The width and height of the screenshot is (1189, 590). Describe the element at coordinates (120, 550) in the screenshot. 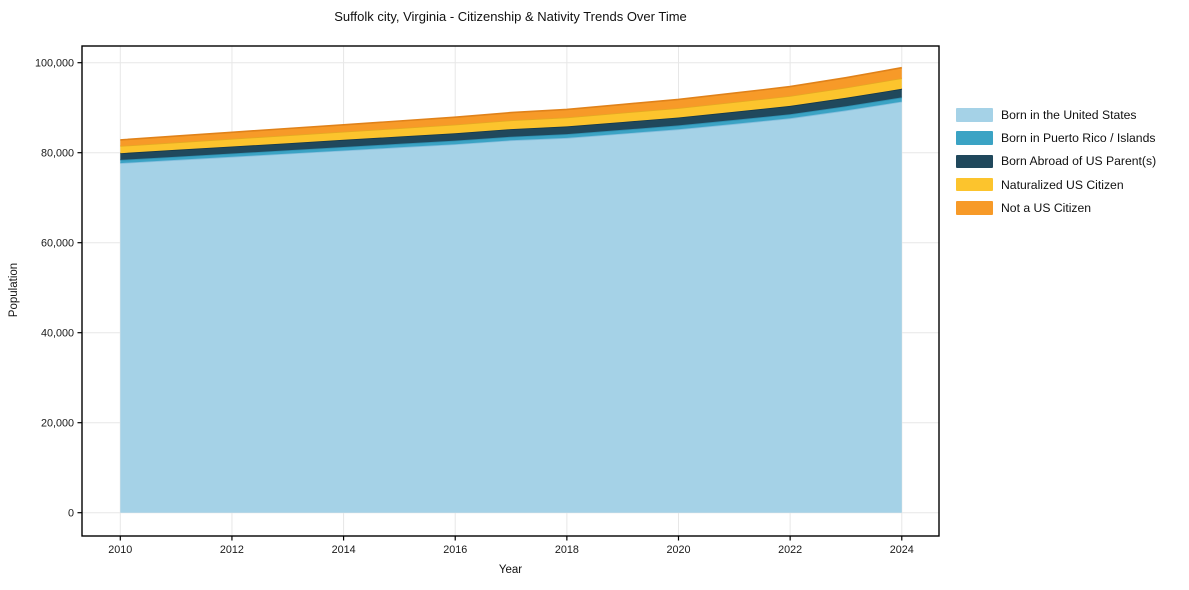

I see `x-tick-label: 2010` at that location.